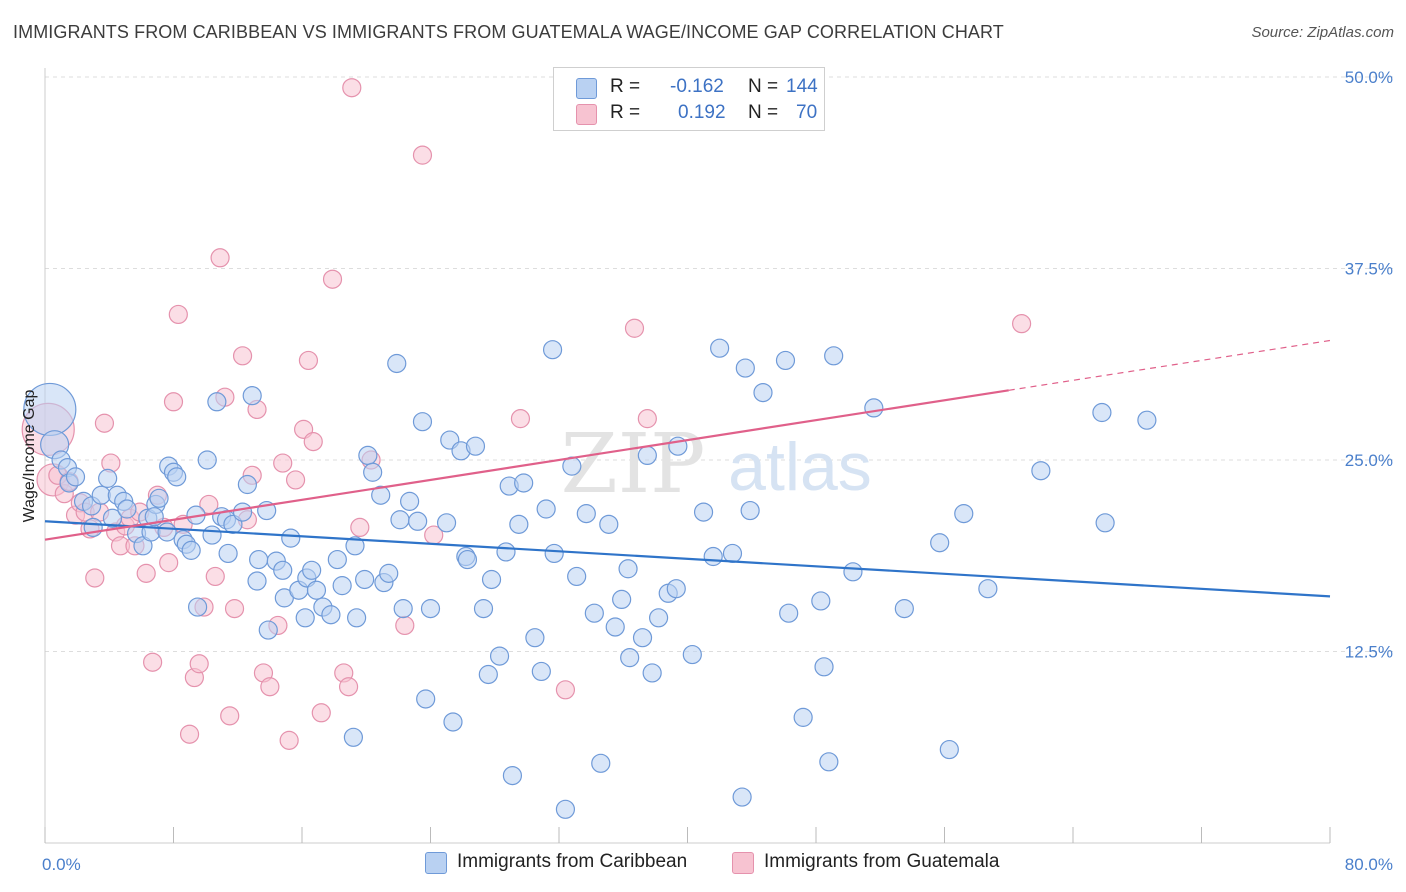 This screenshot has width=1406, height=892. I want to click on caribbean-legend-label: Immigrants from Caribbean, so click(572, 861).